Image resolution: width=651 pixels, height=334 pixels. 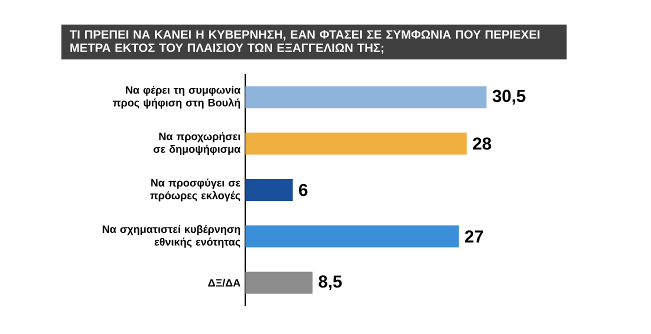 I want to click on y-tick-label: Να προσφύγει σε πρόωρες εκλογές, so click(x=195, y=190).